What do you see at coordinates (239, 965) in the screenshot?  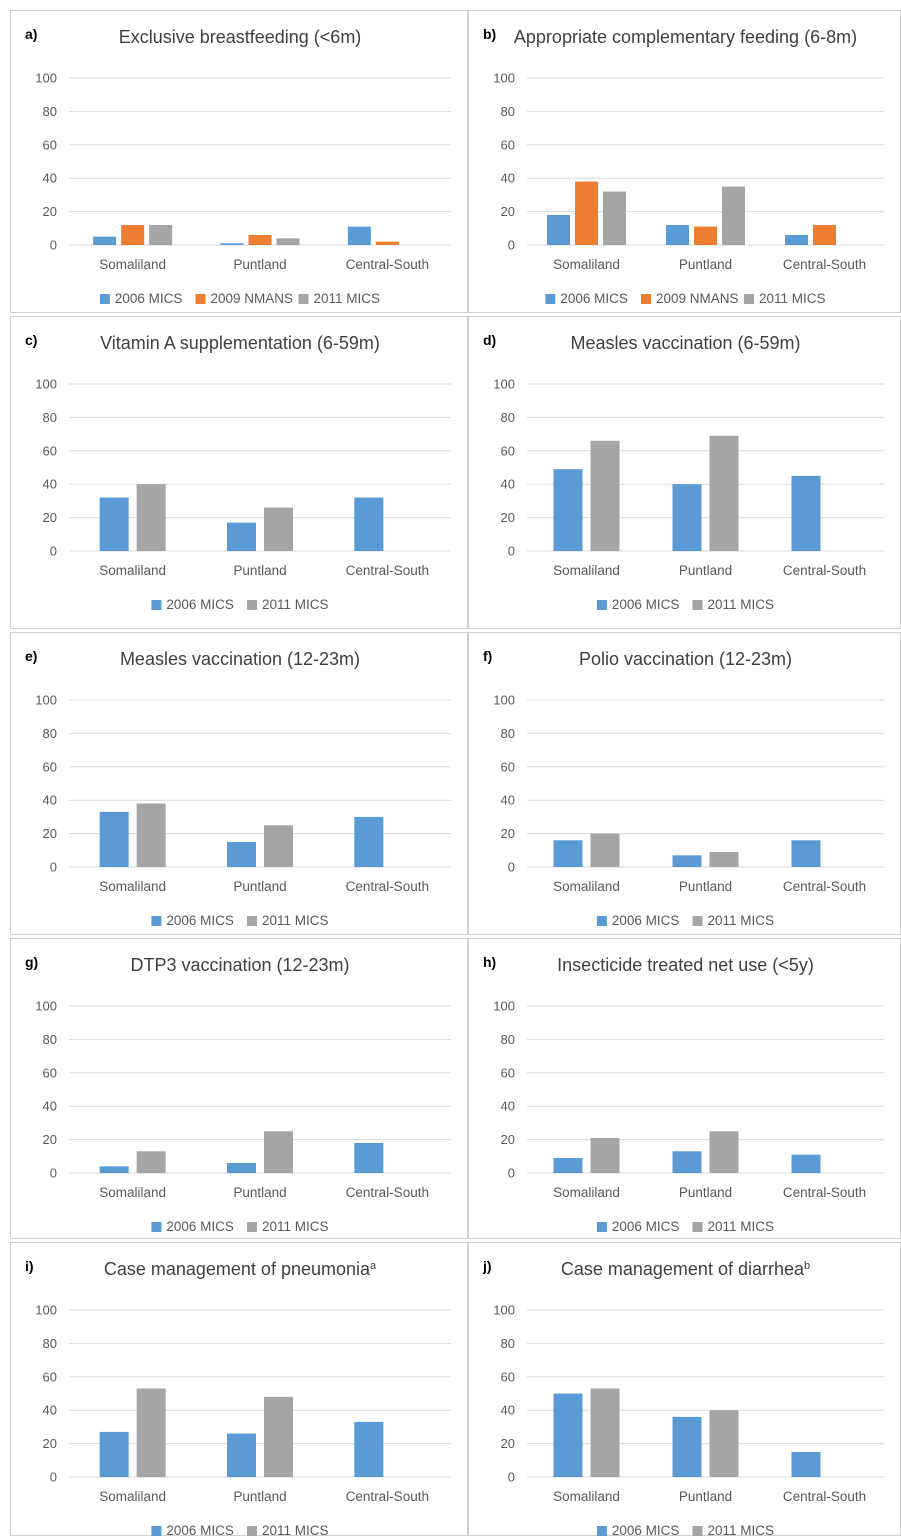 I see `chart-title: DTP3 vaccination (12-23m)` at bounding box center [239, 965].